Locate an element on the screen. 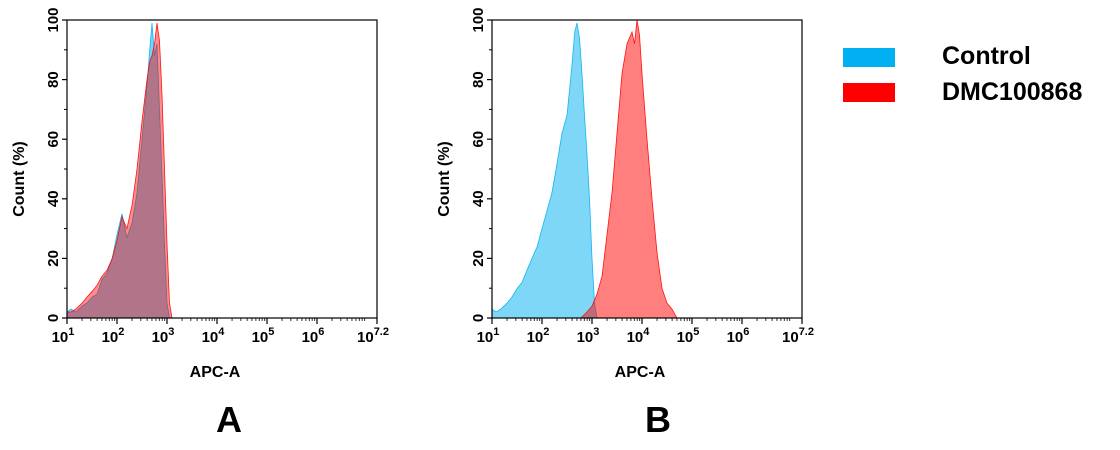 Image resolution: width=1120 pixels, height=450 pixels. panel-letter: B is located at coordinates (658, 419).